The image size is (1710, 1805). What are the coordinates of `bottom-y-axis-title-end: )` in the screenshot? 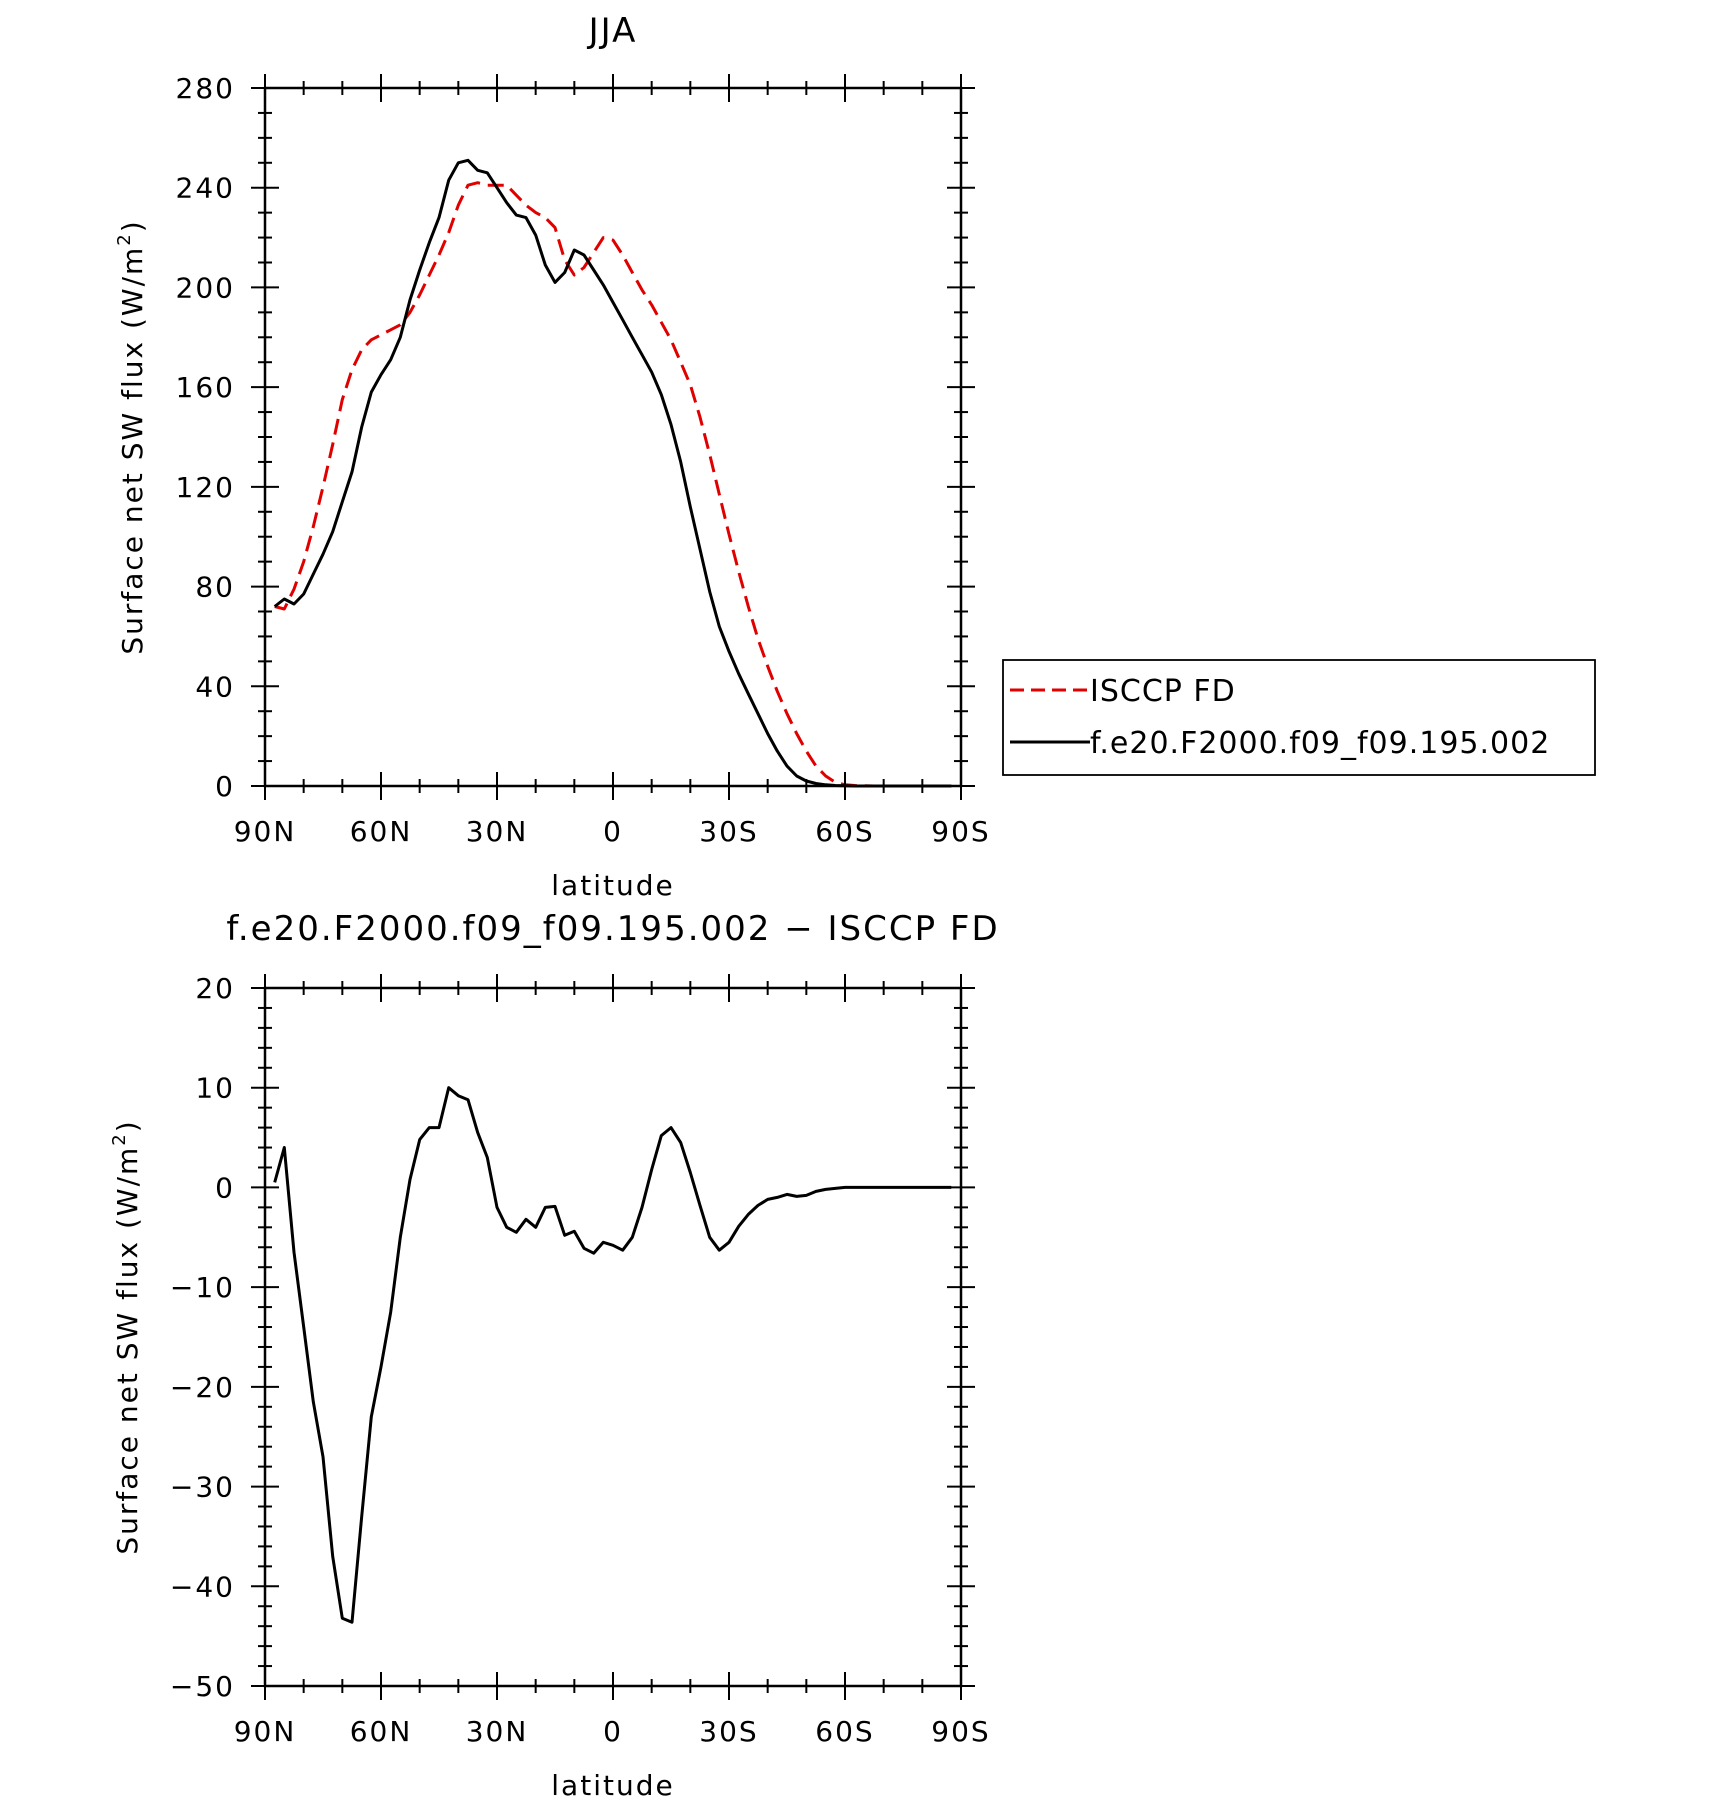 It's located at (127, 1125).